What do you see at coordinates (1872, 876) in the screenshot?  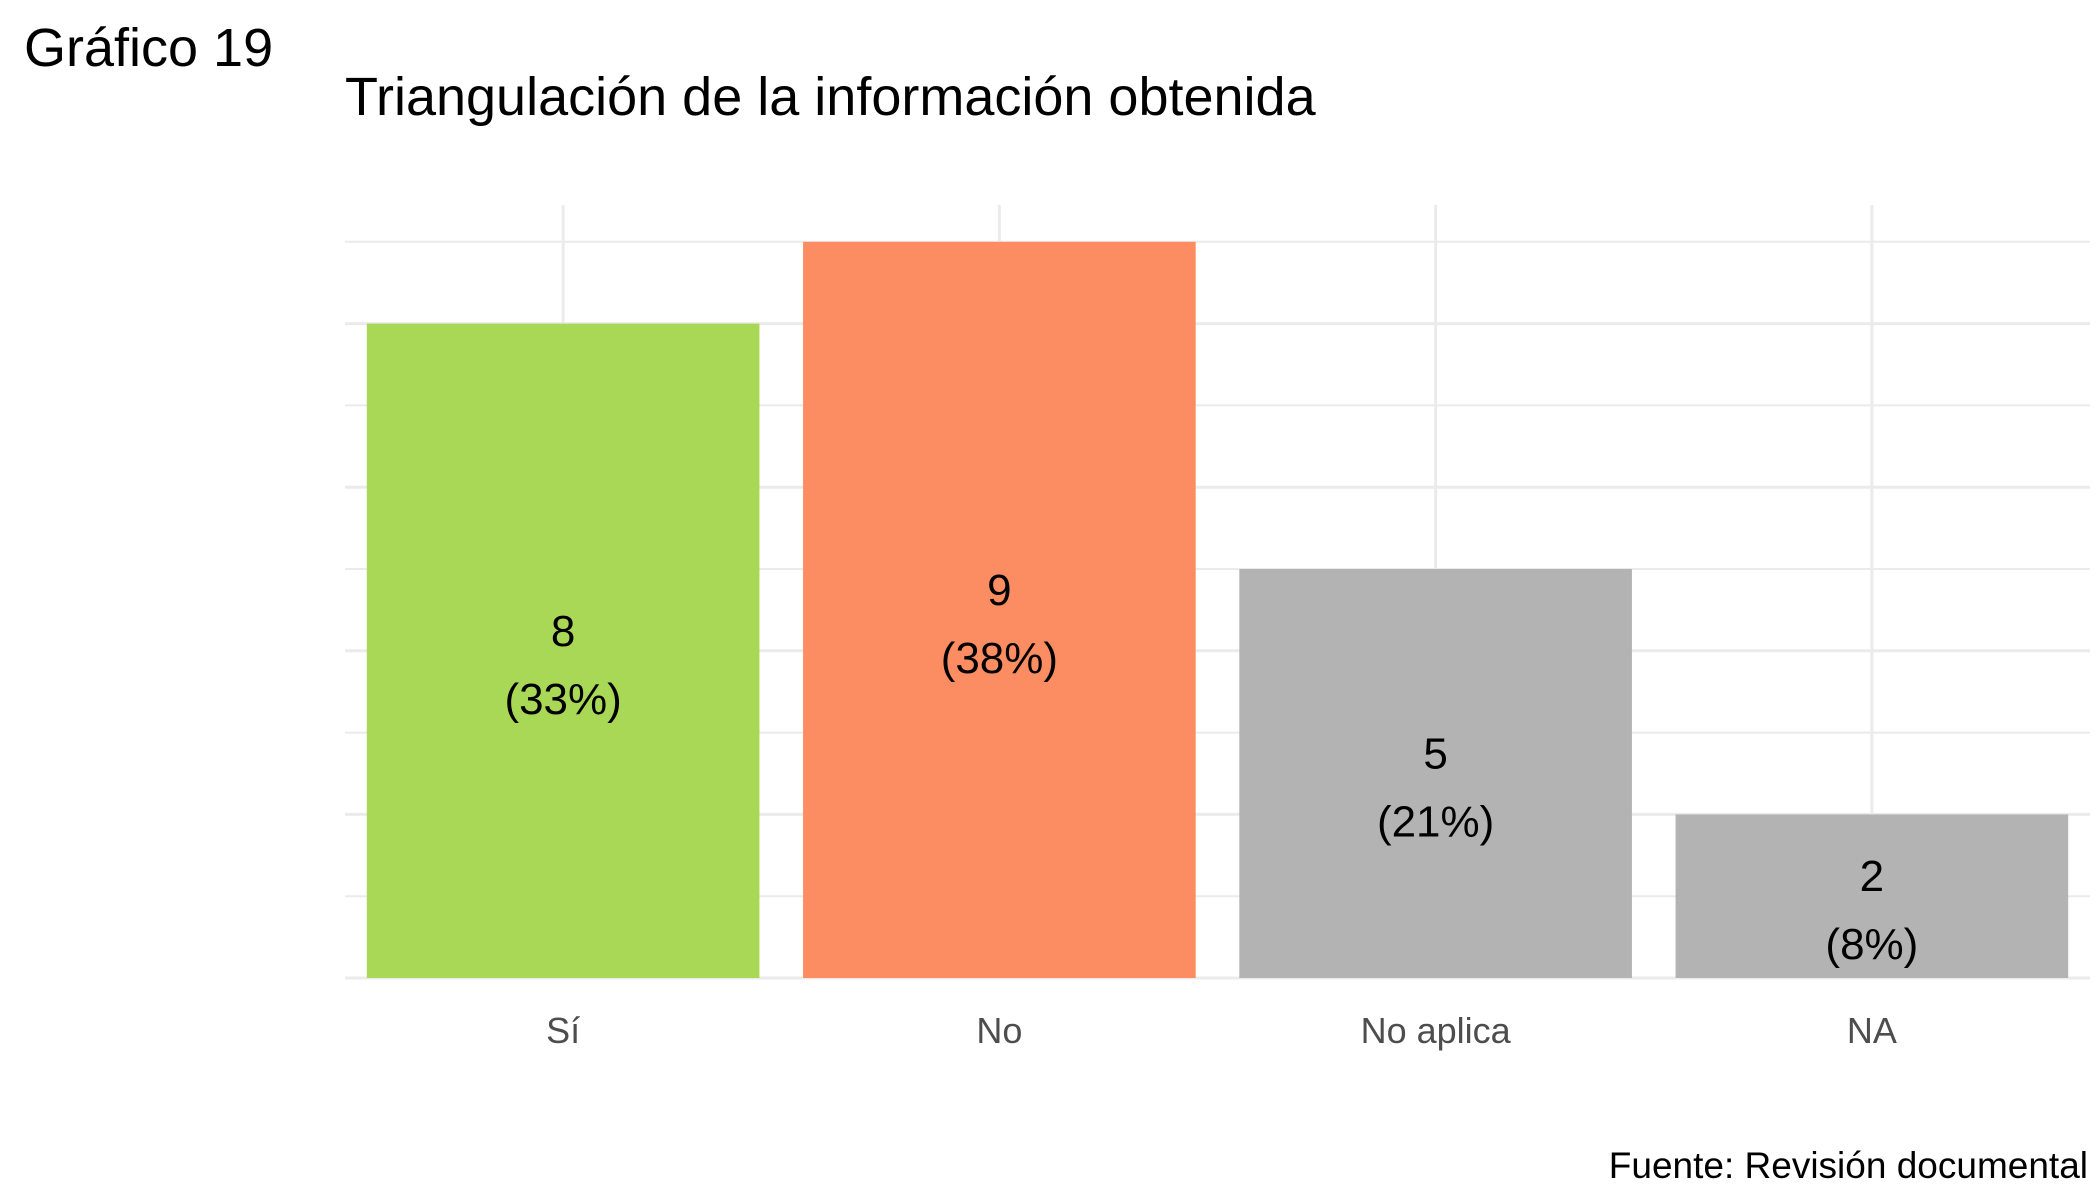 I see `bar-value-label: 2` at bounding box center [1872, 876].